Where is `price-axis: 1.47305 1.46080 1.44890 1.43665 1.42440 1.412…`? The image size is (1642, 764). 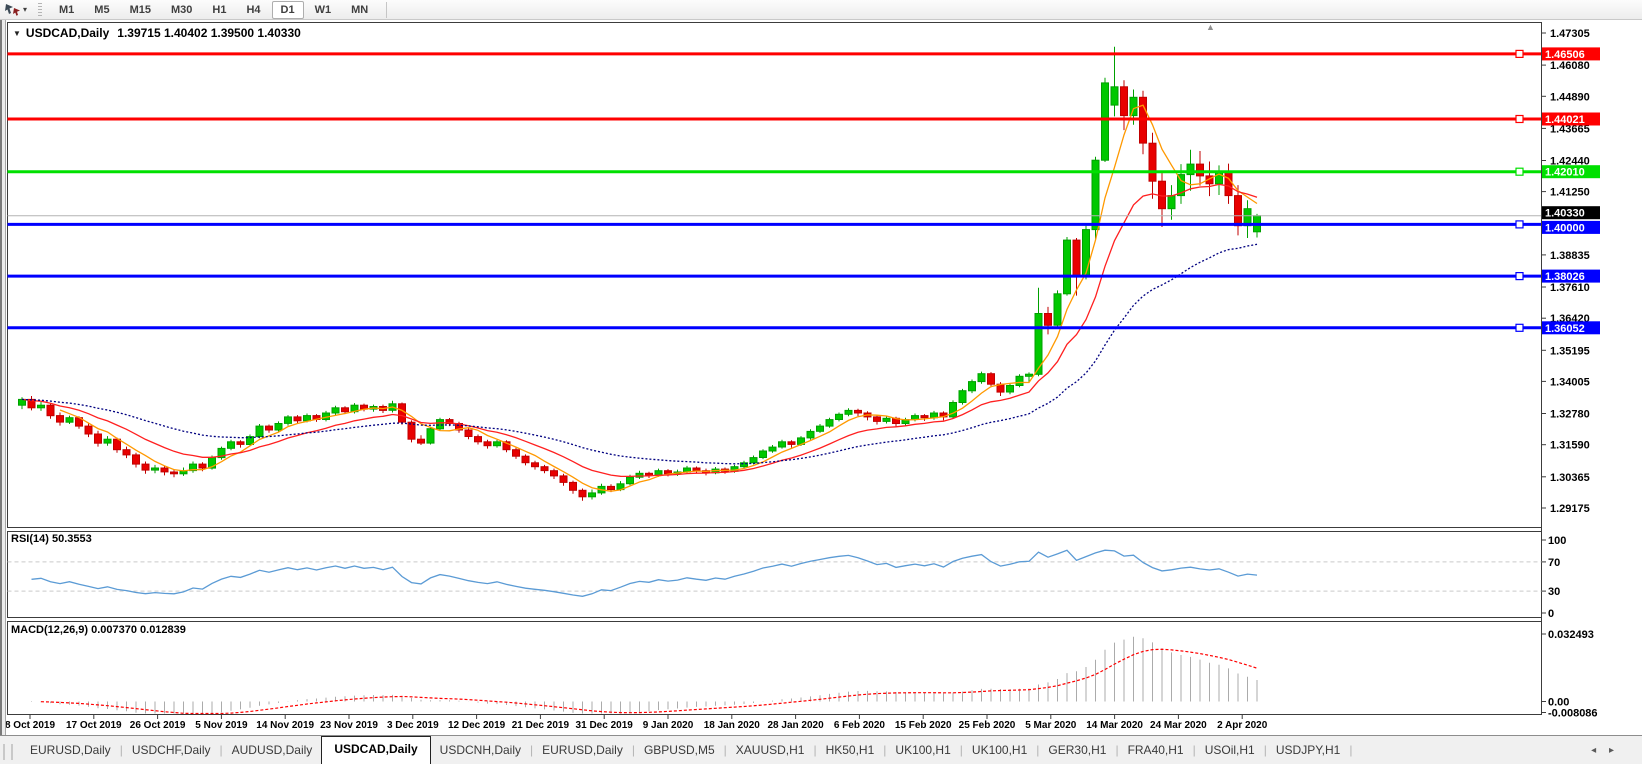 price-axis: 1.47305 1.46080 1.44890 1.43665 1.42440 1.412… is located at coordinates (1571, 368).